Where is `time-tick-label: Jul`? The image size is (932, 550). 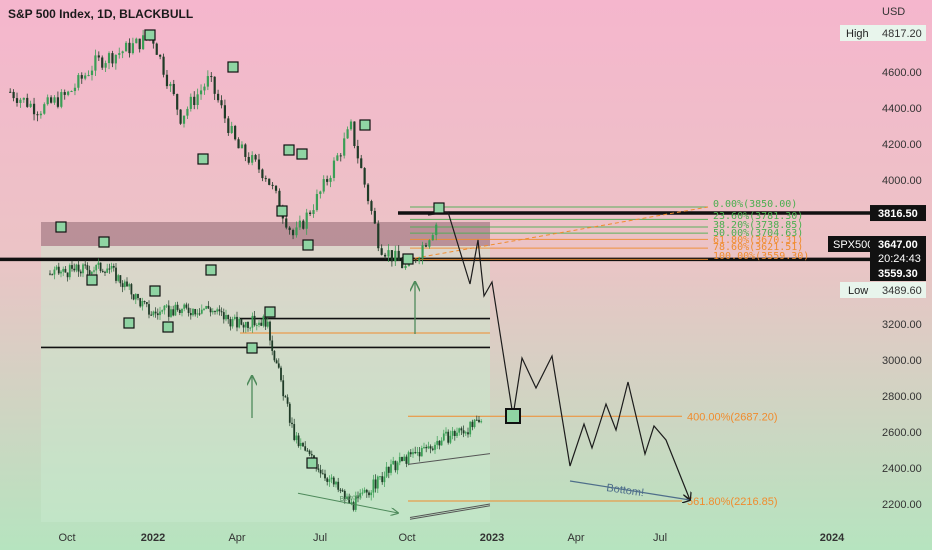 time-tick-label: Jul is located at coordinates (320, 538).